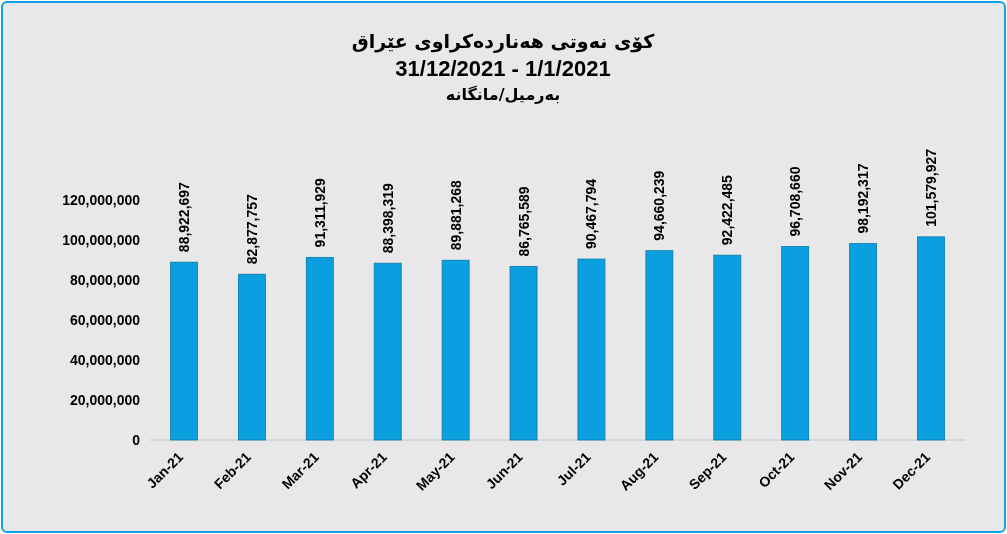  I want to click on data-label: 94,660,239, so click(659, 205).